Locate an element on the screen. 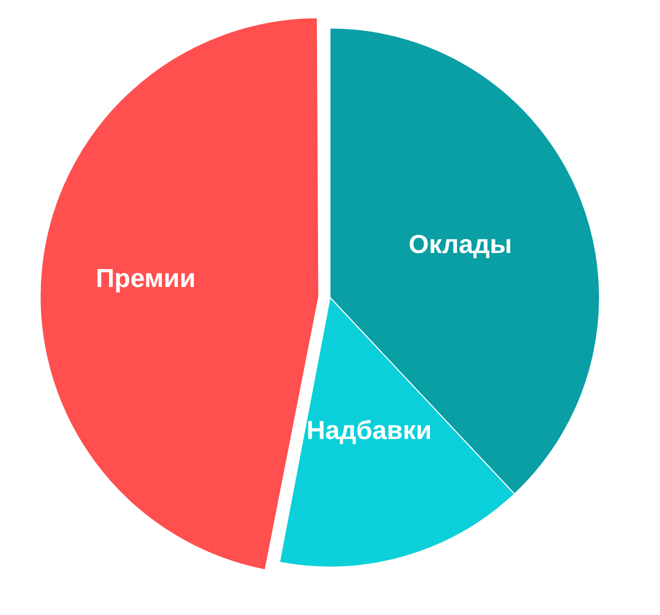  slice-label: Премии is located at coordinates (146, 278).